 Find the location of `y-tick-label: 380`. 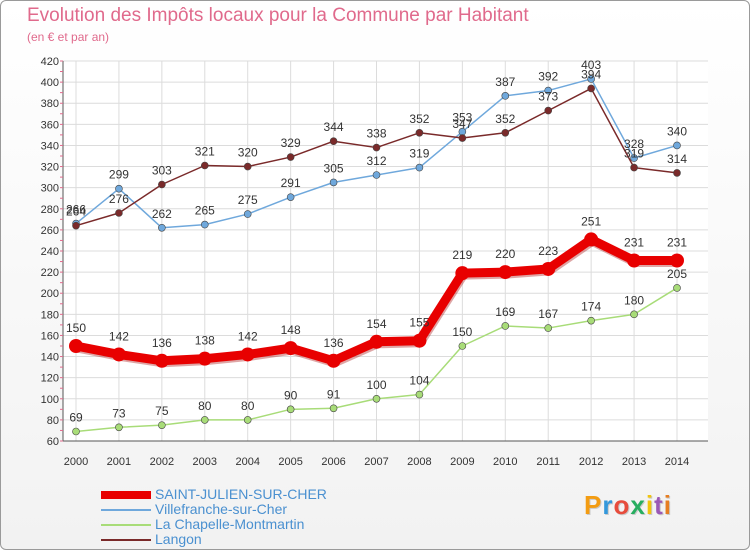

y-tick-label: 380 is located at coordinates (50, 104).